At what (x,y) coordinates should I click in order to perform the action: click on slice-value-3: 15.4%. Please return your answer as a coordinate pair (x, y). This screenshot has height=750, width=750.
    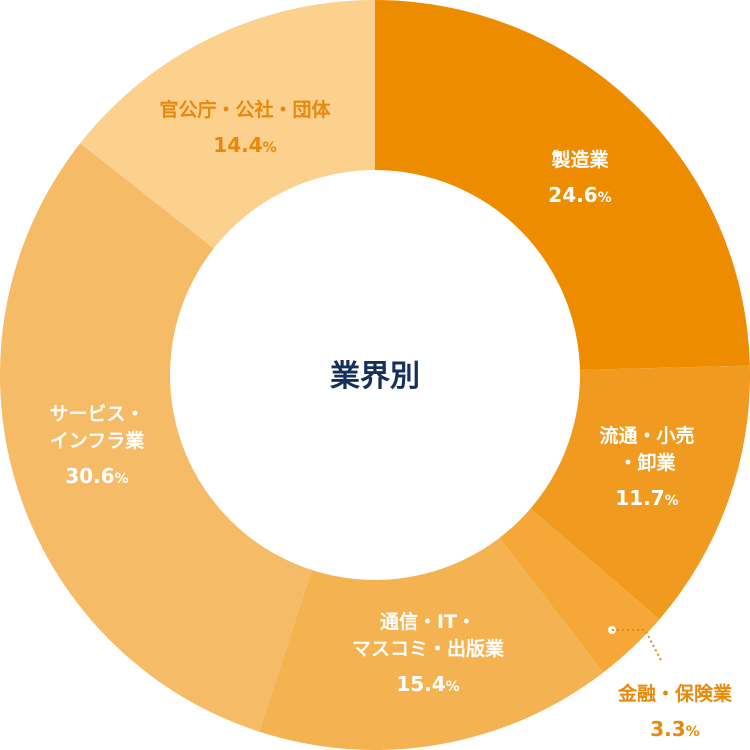
    Looking at the image, I should click on (427, 684).